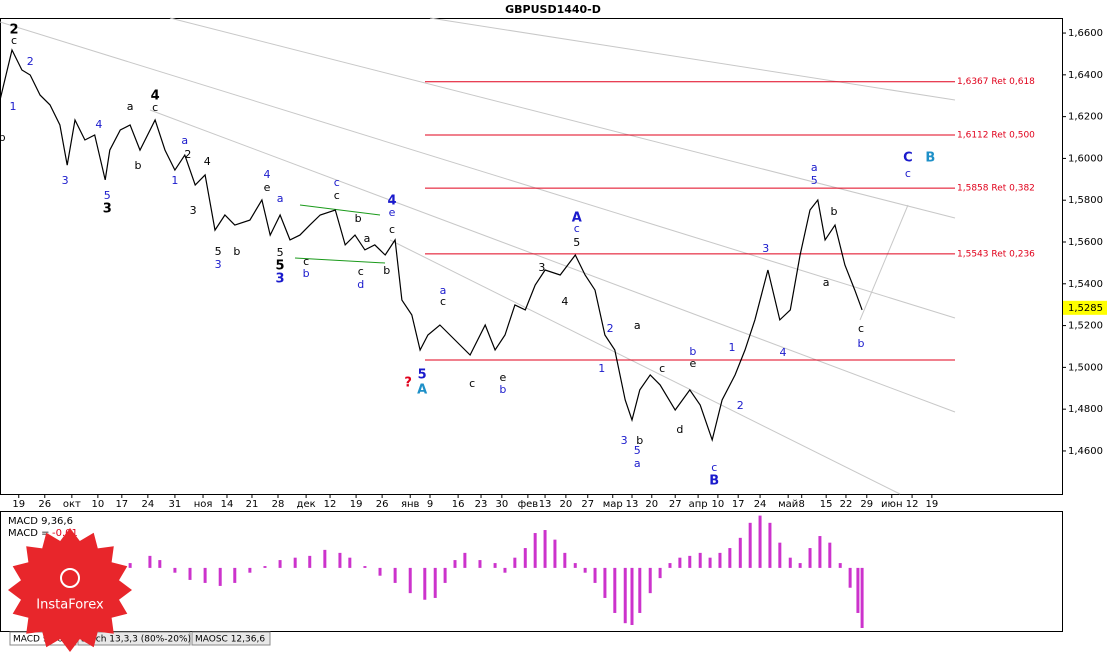  Describe the element at coordinates (698, 504) in the screenshot. I see `x-tick-label: апр` at that location.